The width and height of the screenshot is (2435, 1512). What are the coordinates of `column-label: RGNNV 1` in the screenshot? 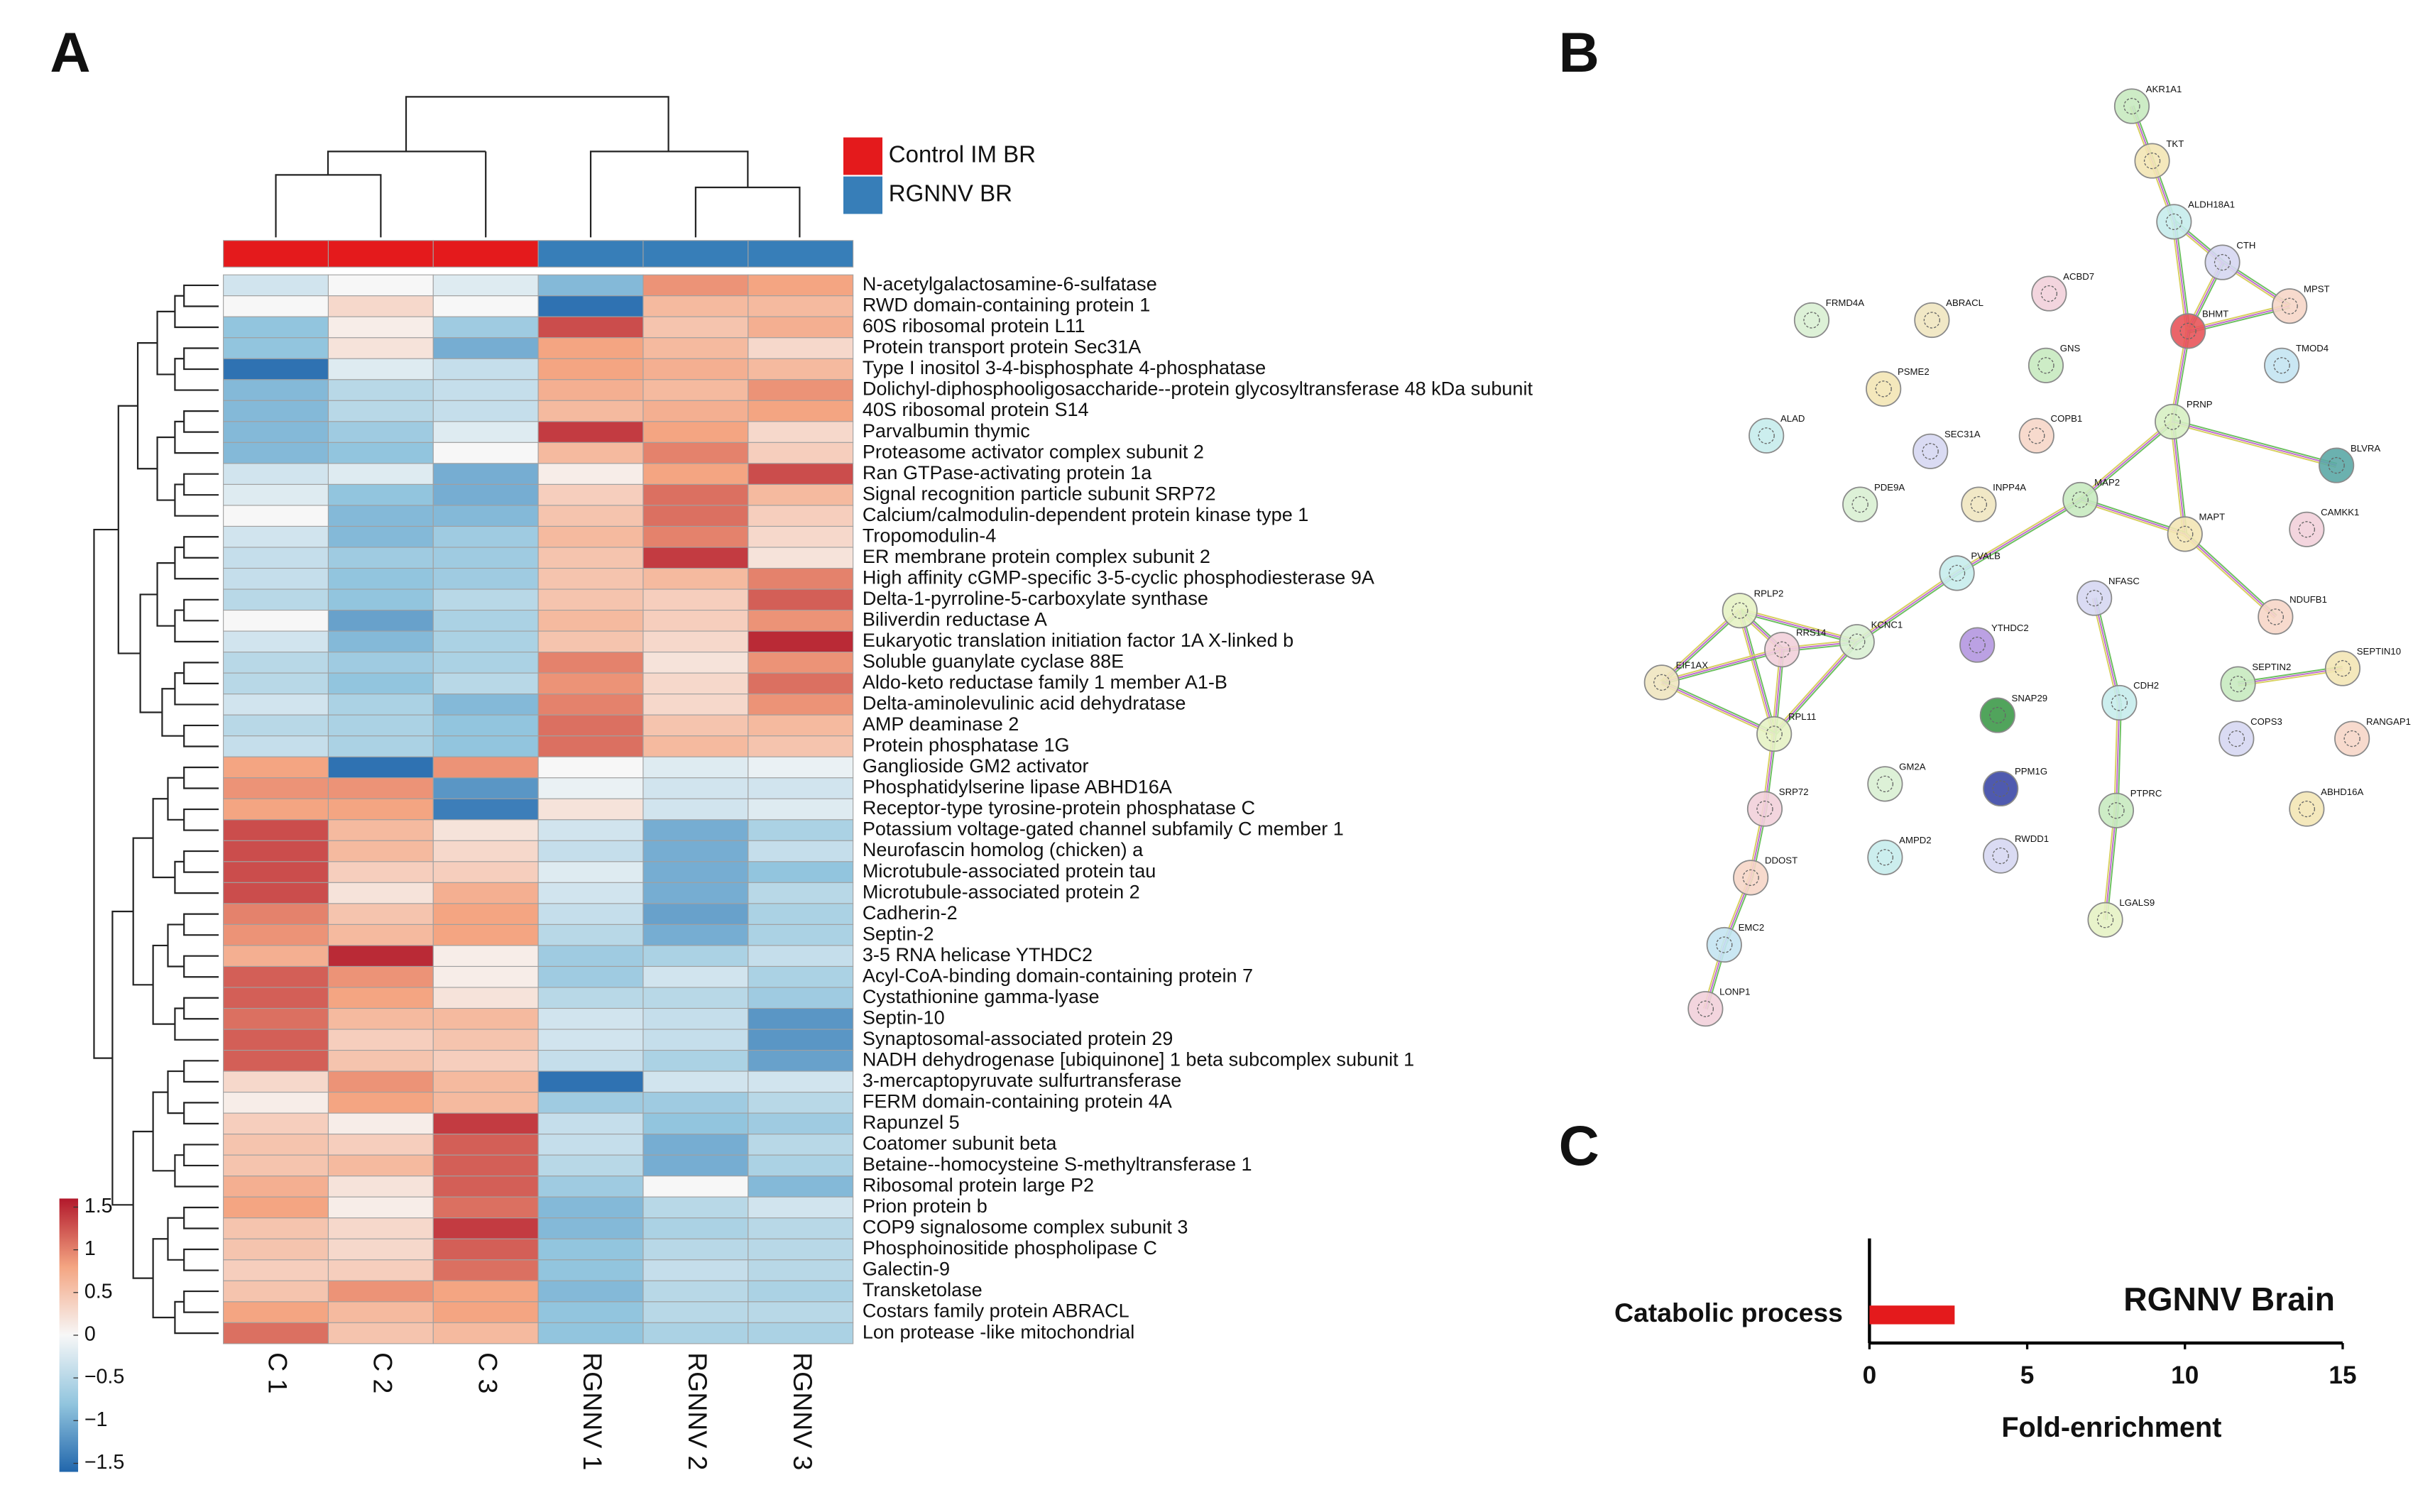 It's located at (593, 1411).